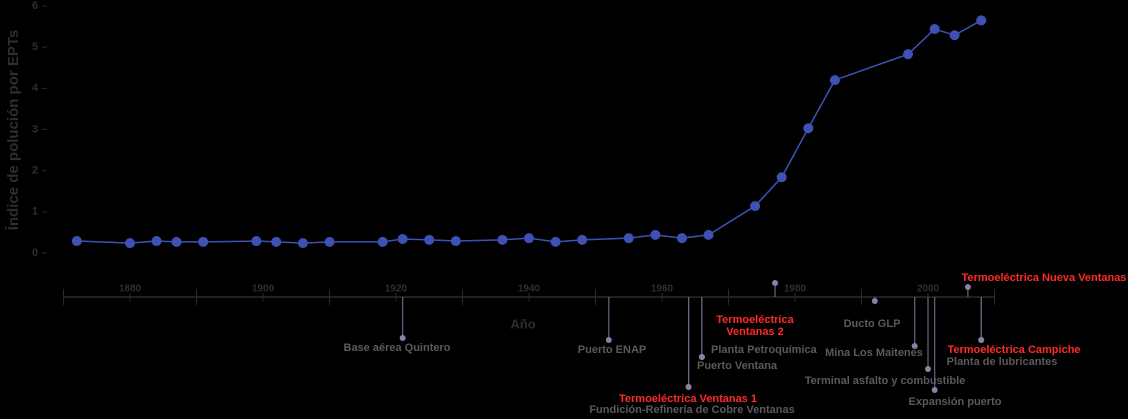 This screenshot has height=419, width=1128. I want to click on x-axis-label: Año, so click(522, 323).